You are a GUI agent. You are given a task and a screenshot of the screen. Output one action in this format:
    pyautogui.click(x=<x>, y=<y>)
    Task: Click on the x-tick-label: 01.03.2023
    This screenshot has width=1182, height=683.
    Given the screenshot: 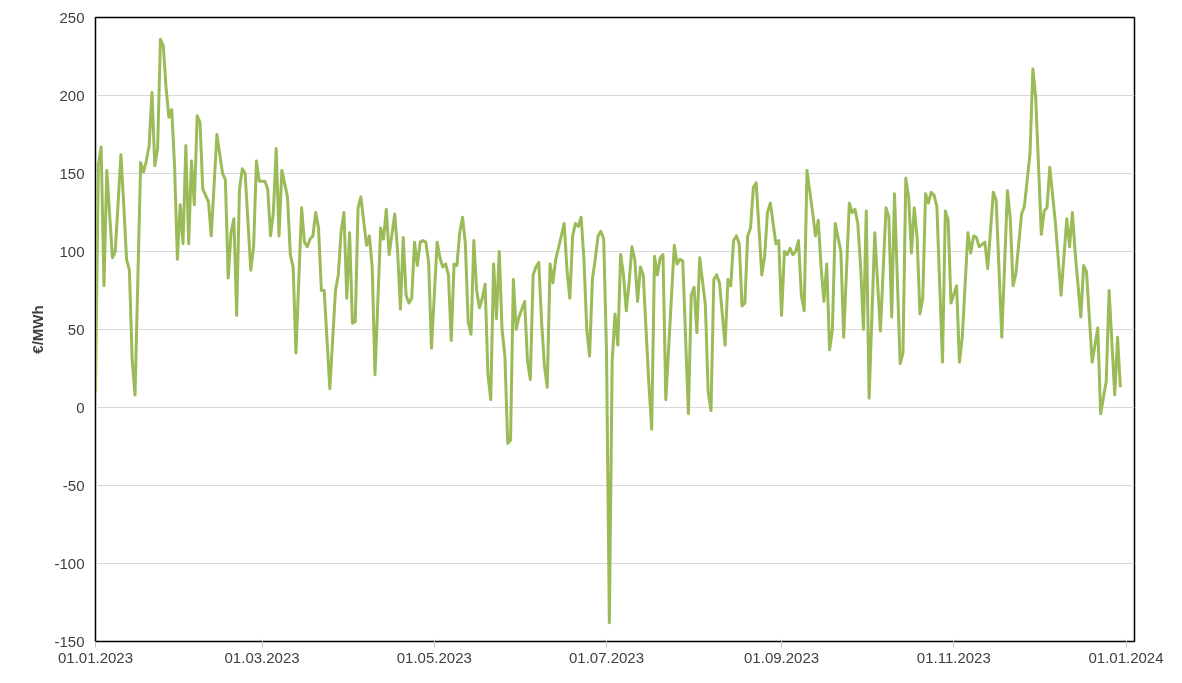 What is the action you would take?
    pyautogui.click(x=262, y=657)
    